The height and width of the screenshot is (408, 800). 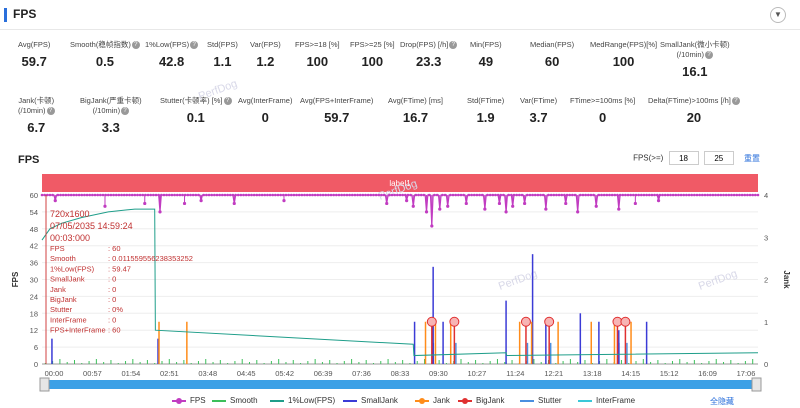 What do you see at coordinates (695, 44) in the screenshot?
I see `stat-label: SmallJank(微小卡顿)` at bounding box center [695, 44].